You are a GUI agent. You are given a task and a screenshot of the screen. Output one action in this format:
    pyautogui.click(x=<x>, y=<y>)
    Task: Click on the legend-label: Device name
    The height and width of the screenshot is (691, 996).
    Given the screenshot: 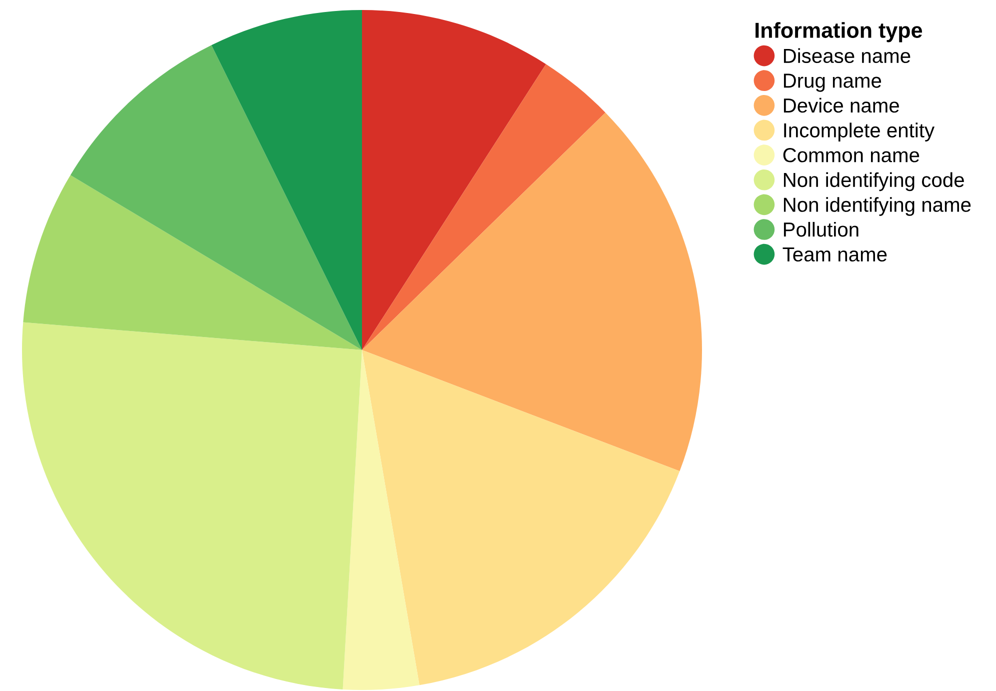 What is the action you would take?
    pyautogui.click(x=841, y=105)
    